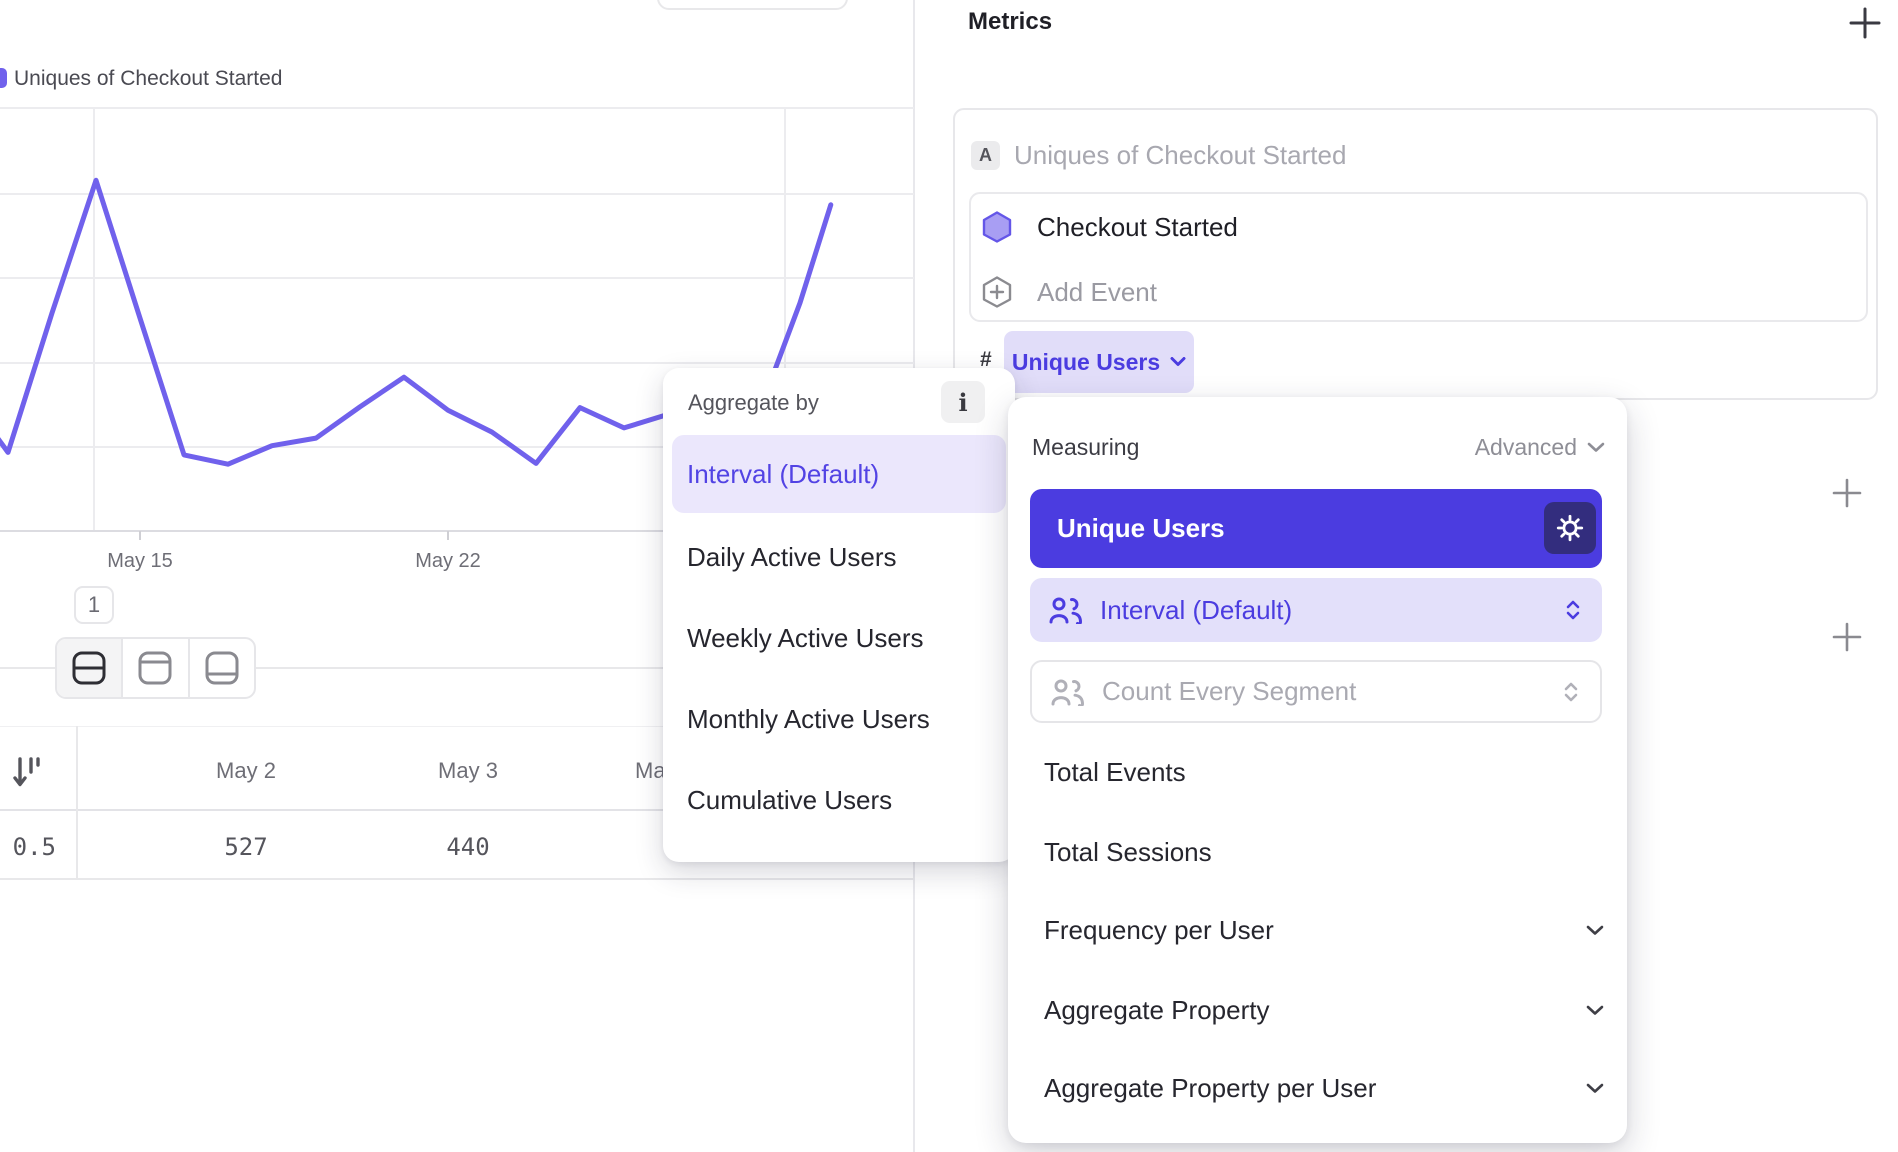  I want to click on info-glyph: i, so click(963, 402).